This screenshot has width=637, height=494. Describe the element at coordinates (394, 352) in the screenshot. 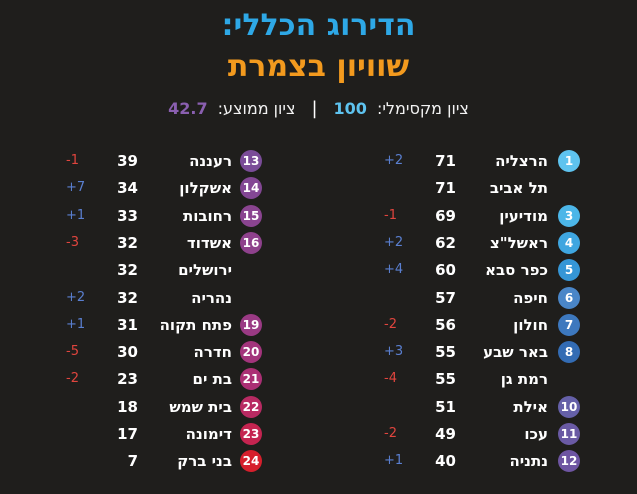

I see `rank-change: +3` at that location.